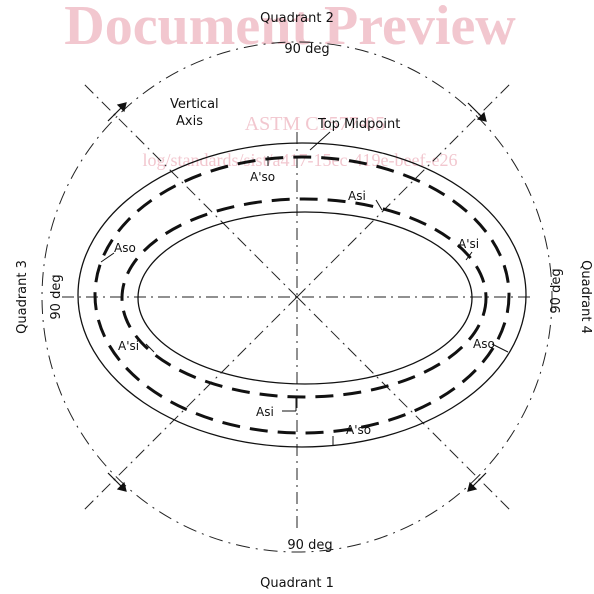  Describe the element at coordinates (194, 104) in the screenshot. I see `vertical-axis-label-line1: Vertical` at that location.